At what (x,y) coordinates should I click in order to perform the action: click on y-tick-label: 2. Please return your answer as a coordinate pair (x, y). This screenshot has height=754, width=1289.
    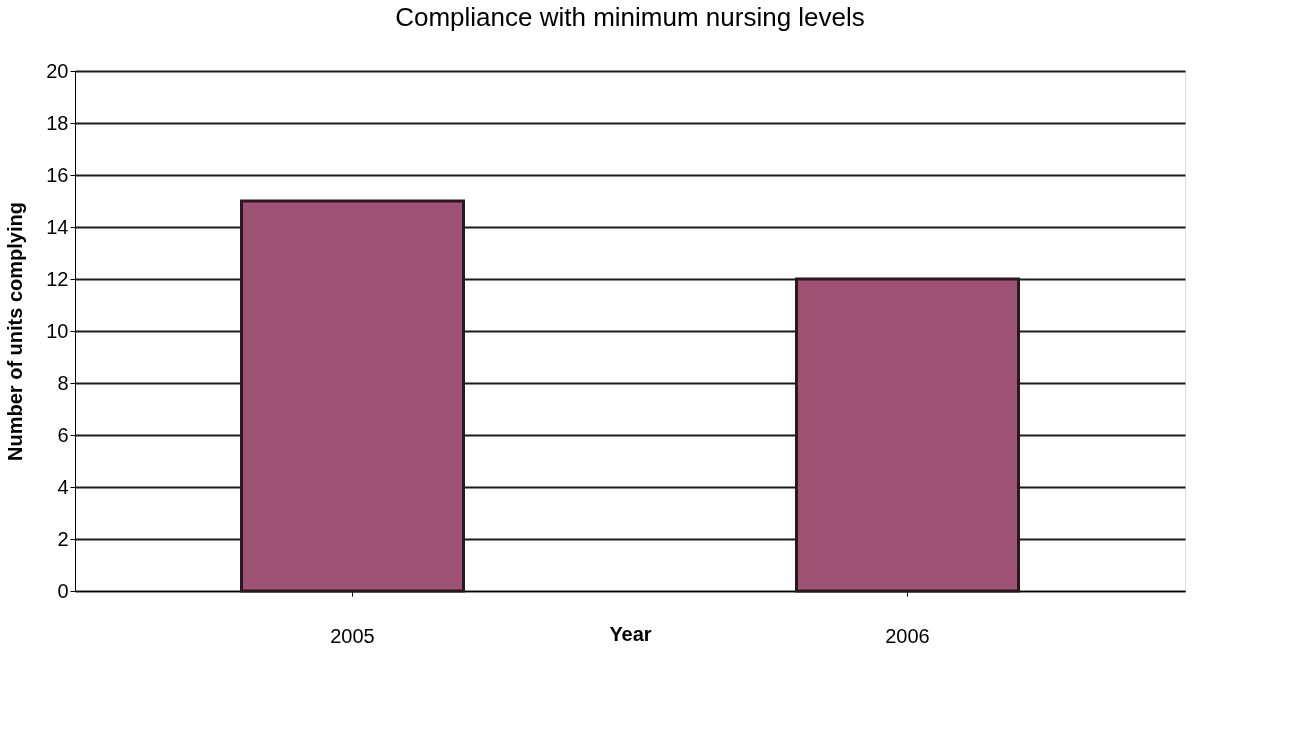
    Looking at the image, I should click on (63, 538).